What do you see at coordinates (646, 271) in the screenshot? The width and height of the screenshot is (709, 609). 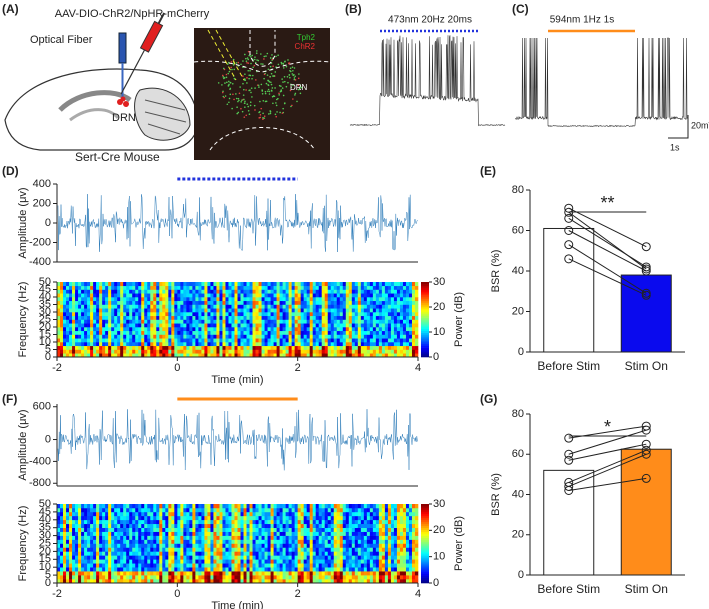 I see `point` at bounding box center [646, 271].